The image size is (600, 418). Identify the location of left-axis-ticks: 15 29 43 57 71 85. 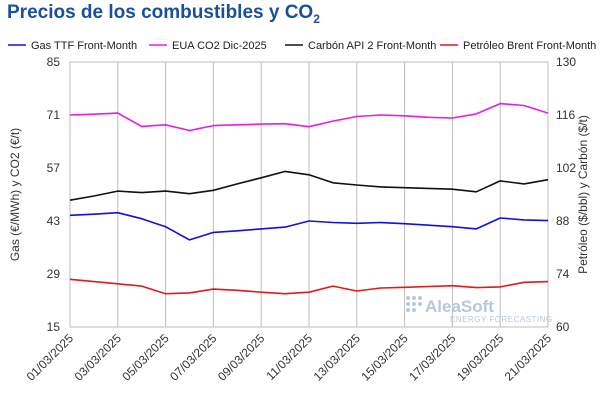
(54, 194).